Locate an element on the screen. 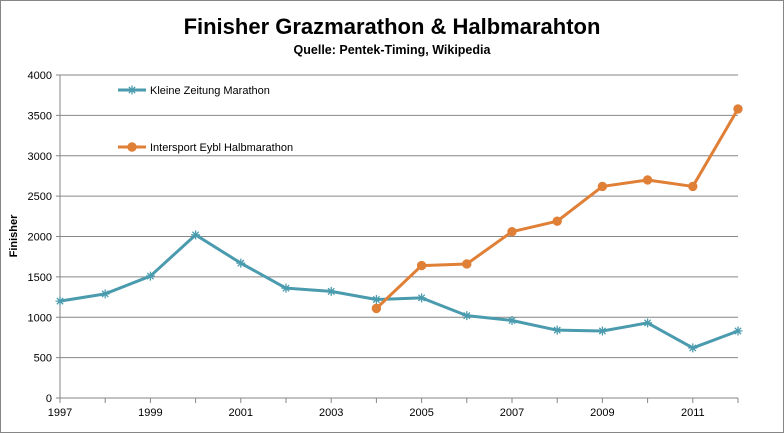  legend-item-1: Kleine Zeitung Marathon is located at coordinates (194, 91).